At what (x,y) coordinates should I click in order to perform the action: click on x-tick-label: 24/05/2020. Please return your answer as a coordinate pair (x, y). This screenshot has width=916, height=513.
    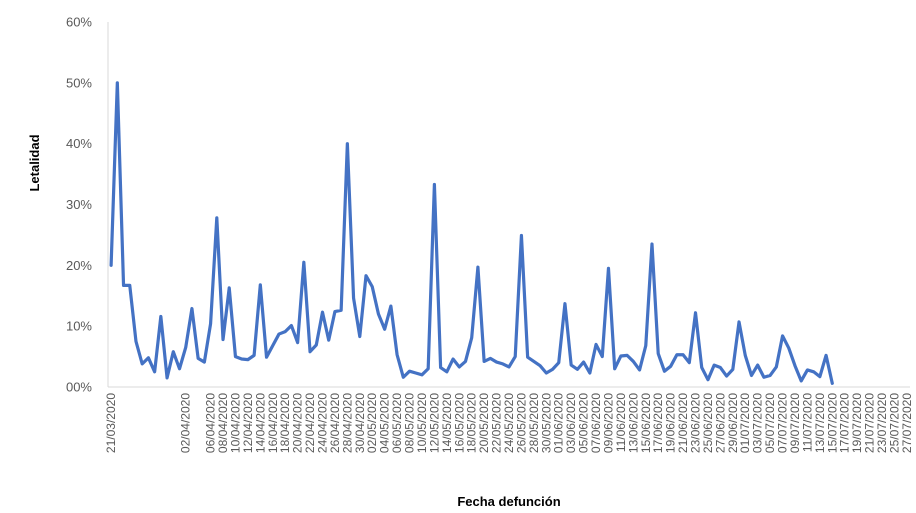
    Looking at the image, I should click on (509, 423).